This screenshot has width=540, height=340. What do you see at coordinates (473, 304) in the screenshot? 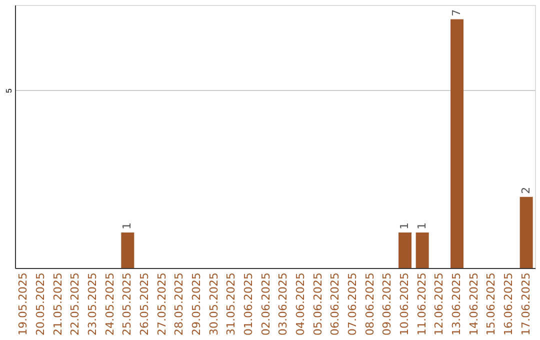
I see `x-tick-label: 14.06.2025` at bounding box center [473, 304].